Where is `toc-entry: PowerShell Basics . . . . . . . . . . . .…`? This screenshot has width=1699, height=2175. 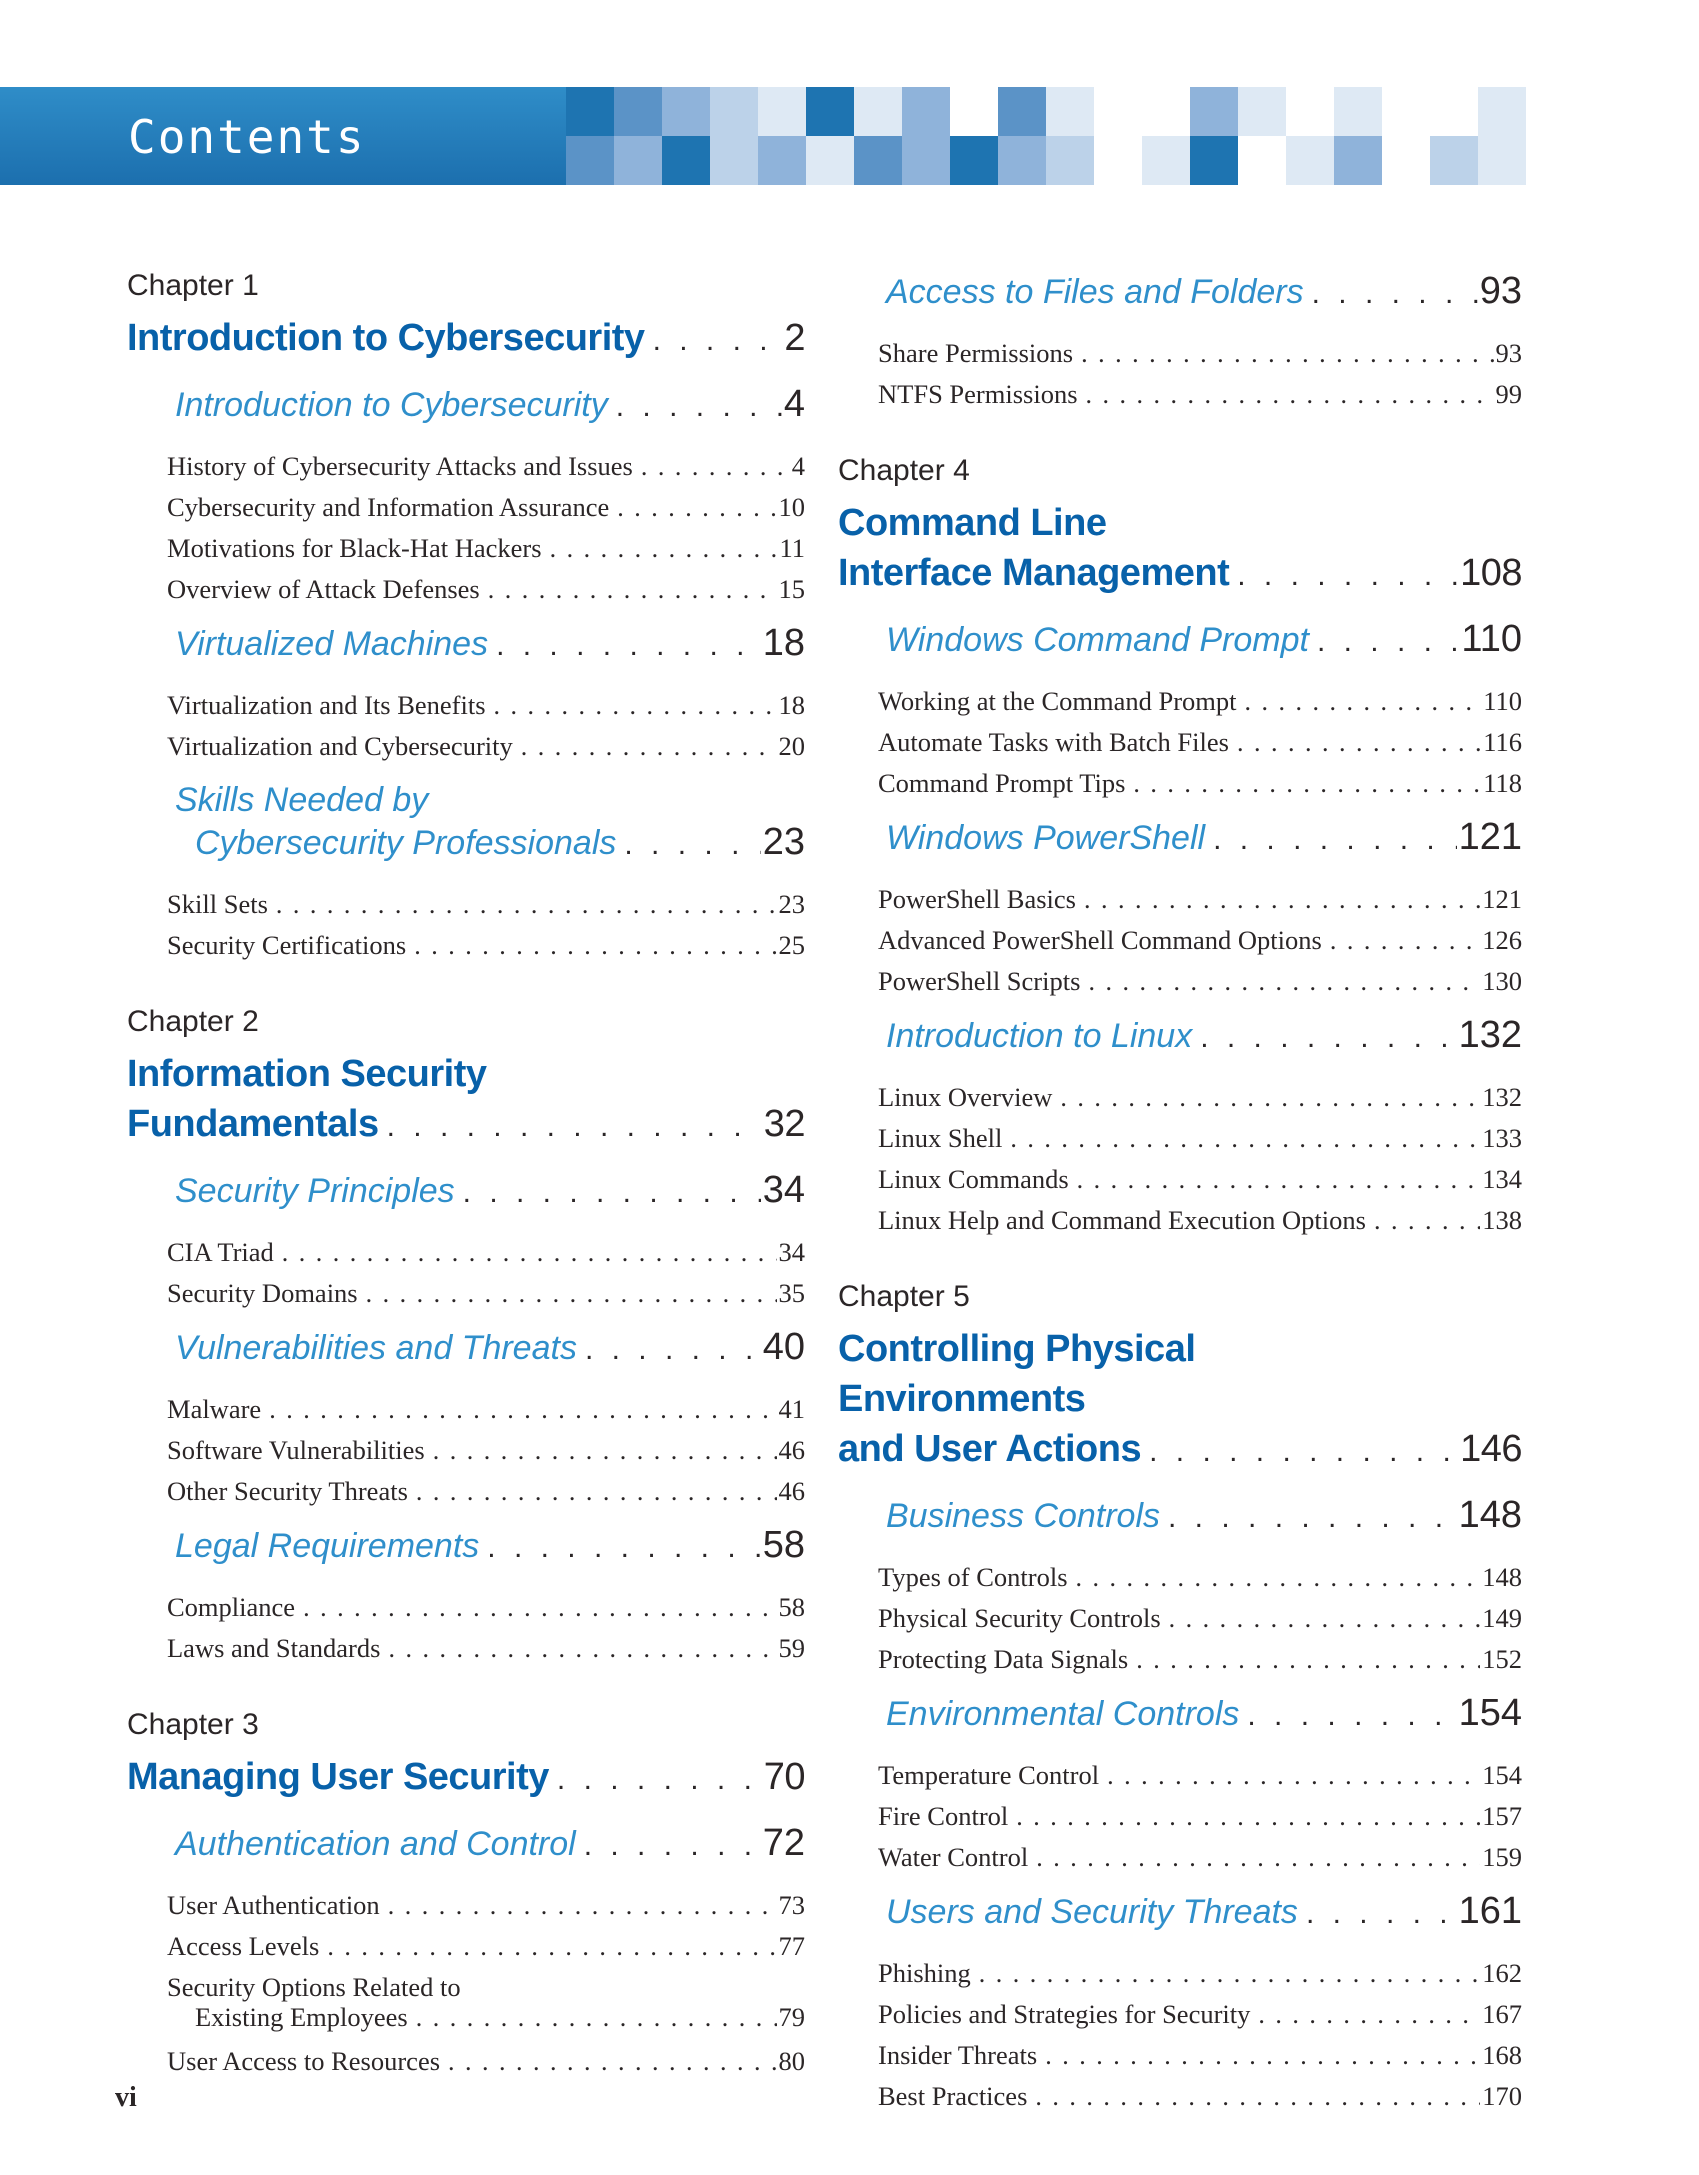 toc-entry: PowerShell Basics . . . . . . . . . . . .… is located at coordinates (1180, 899).